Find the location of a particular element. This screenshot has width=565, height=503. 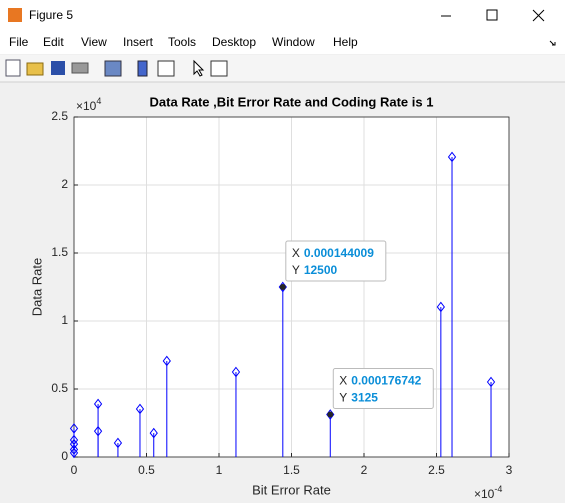

menu-item: Tools is located at coordinates (182, 42).